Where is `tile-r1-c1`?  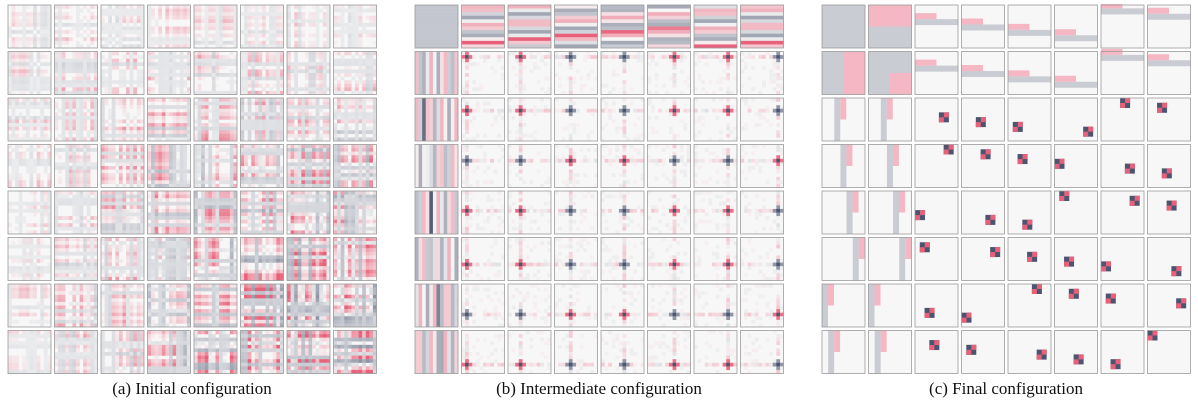
tile-r1-c1 is located at coordinates (483, 73).